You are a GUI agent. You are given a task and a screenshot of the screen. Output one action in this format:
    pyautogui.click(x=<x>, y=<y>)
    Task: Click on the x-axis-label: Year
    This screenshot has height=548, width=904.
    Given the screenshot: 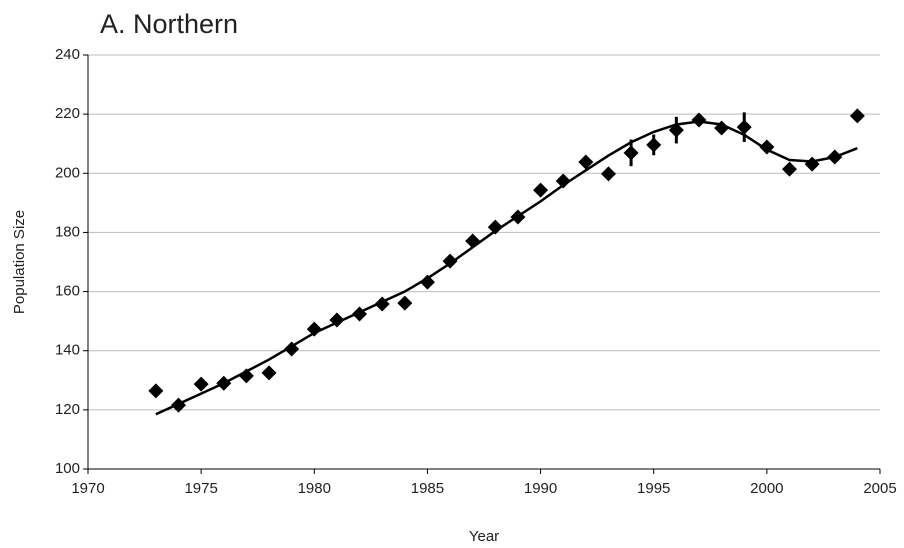 What is the action you would take?
    pyautogui.click(x=484, y=536)
    